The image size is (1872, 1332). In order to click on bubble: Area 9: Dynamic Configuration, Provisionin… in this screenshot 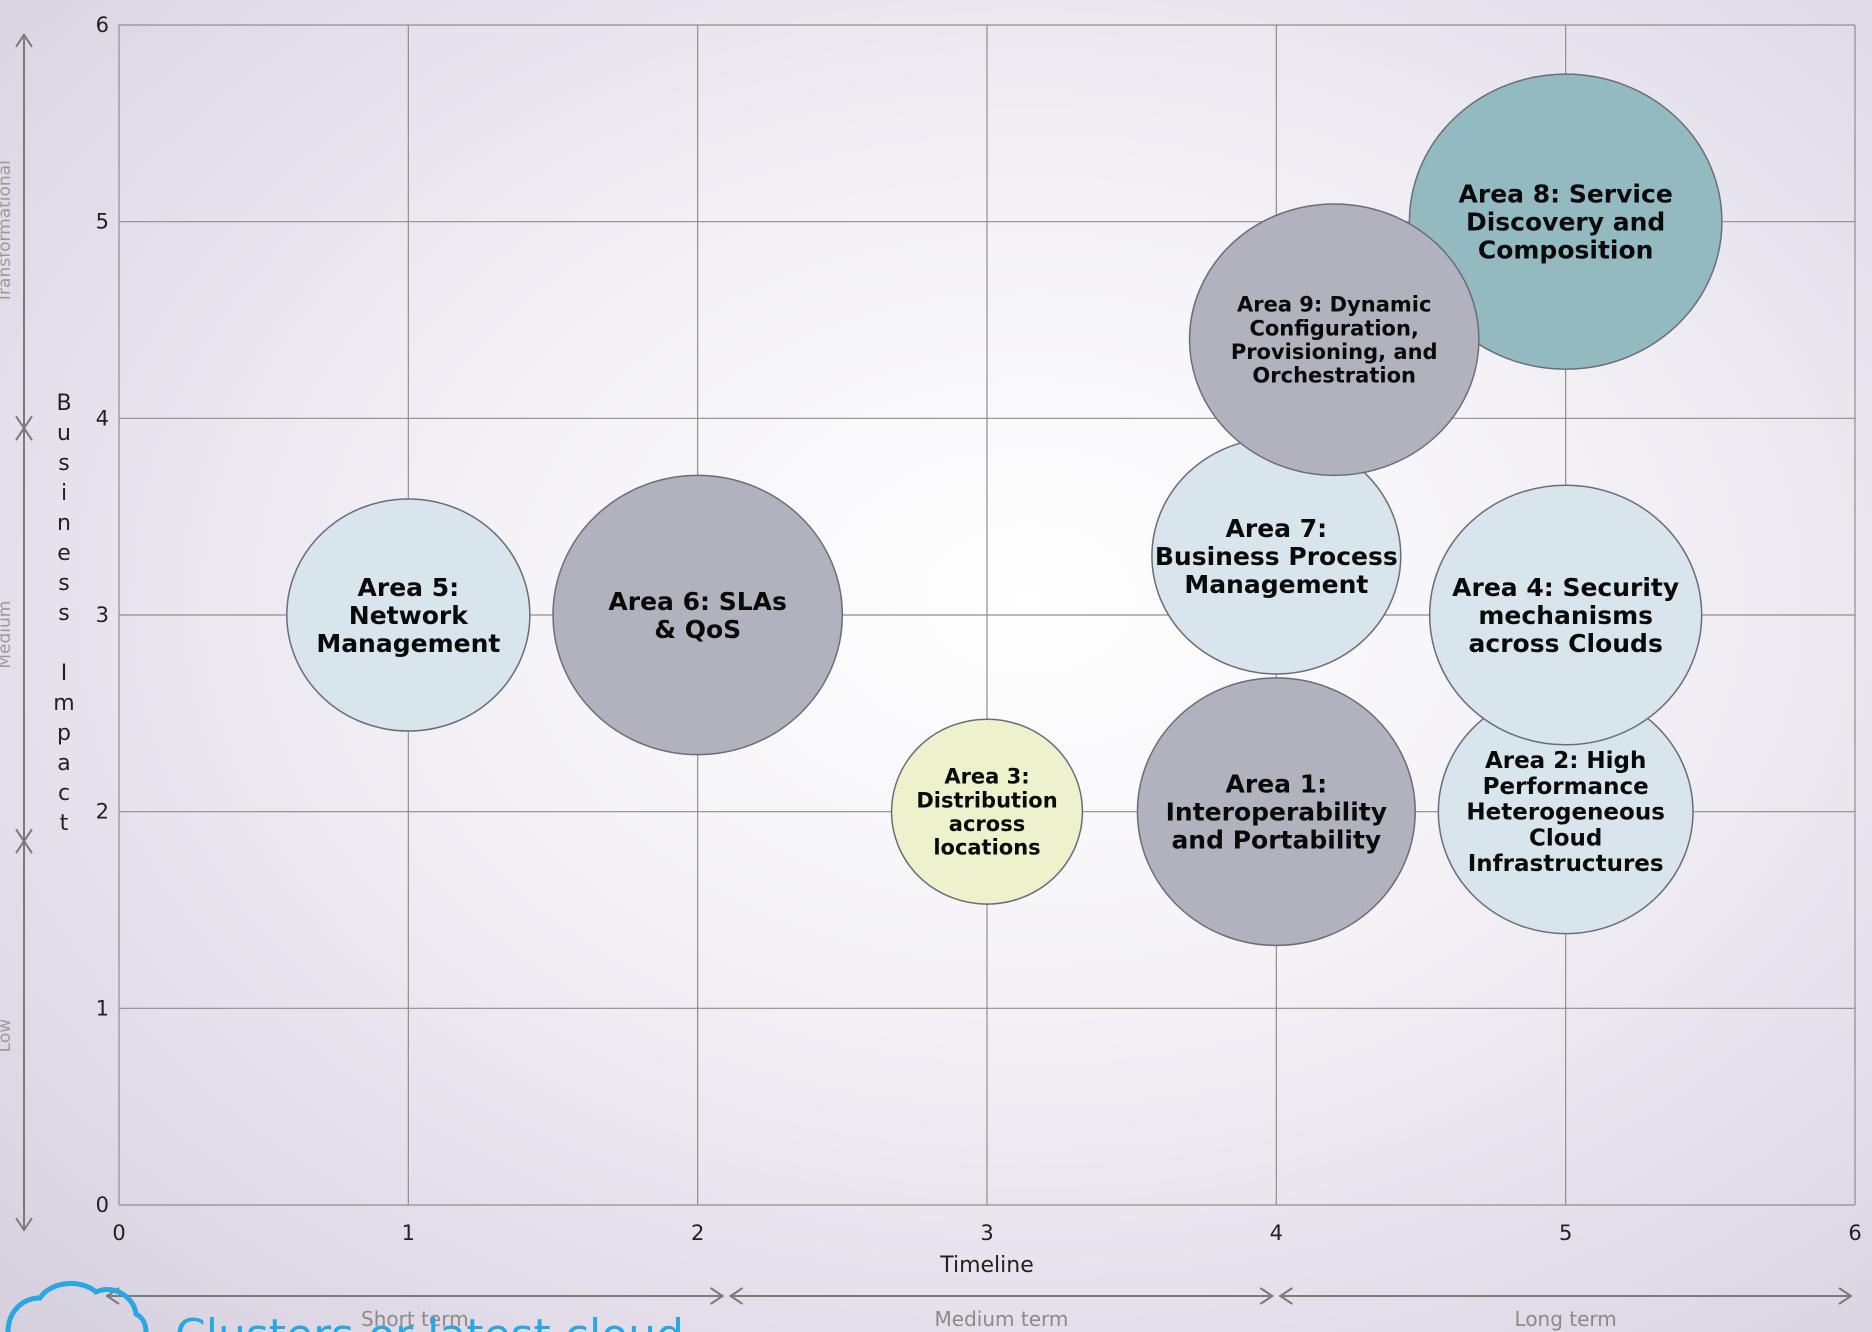, I will do `click(1334, 340)`.